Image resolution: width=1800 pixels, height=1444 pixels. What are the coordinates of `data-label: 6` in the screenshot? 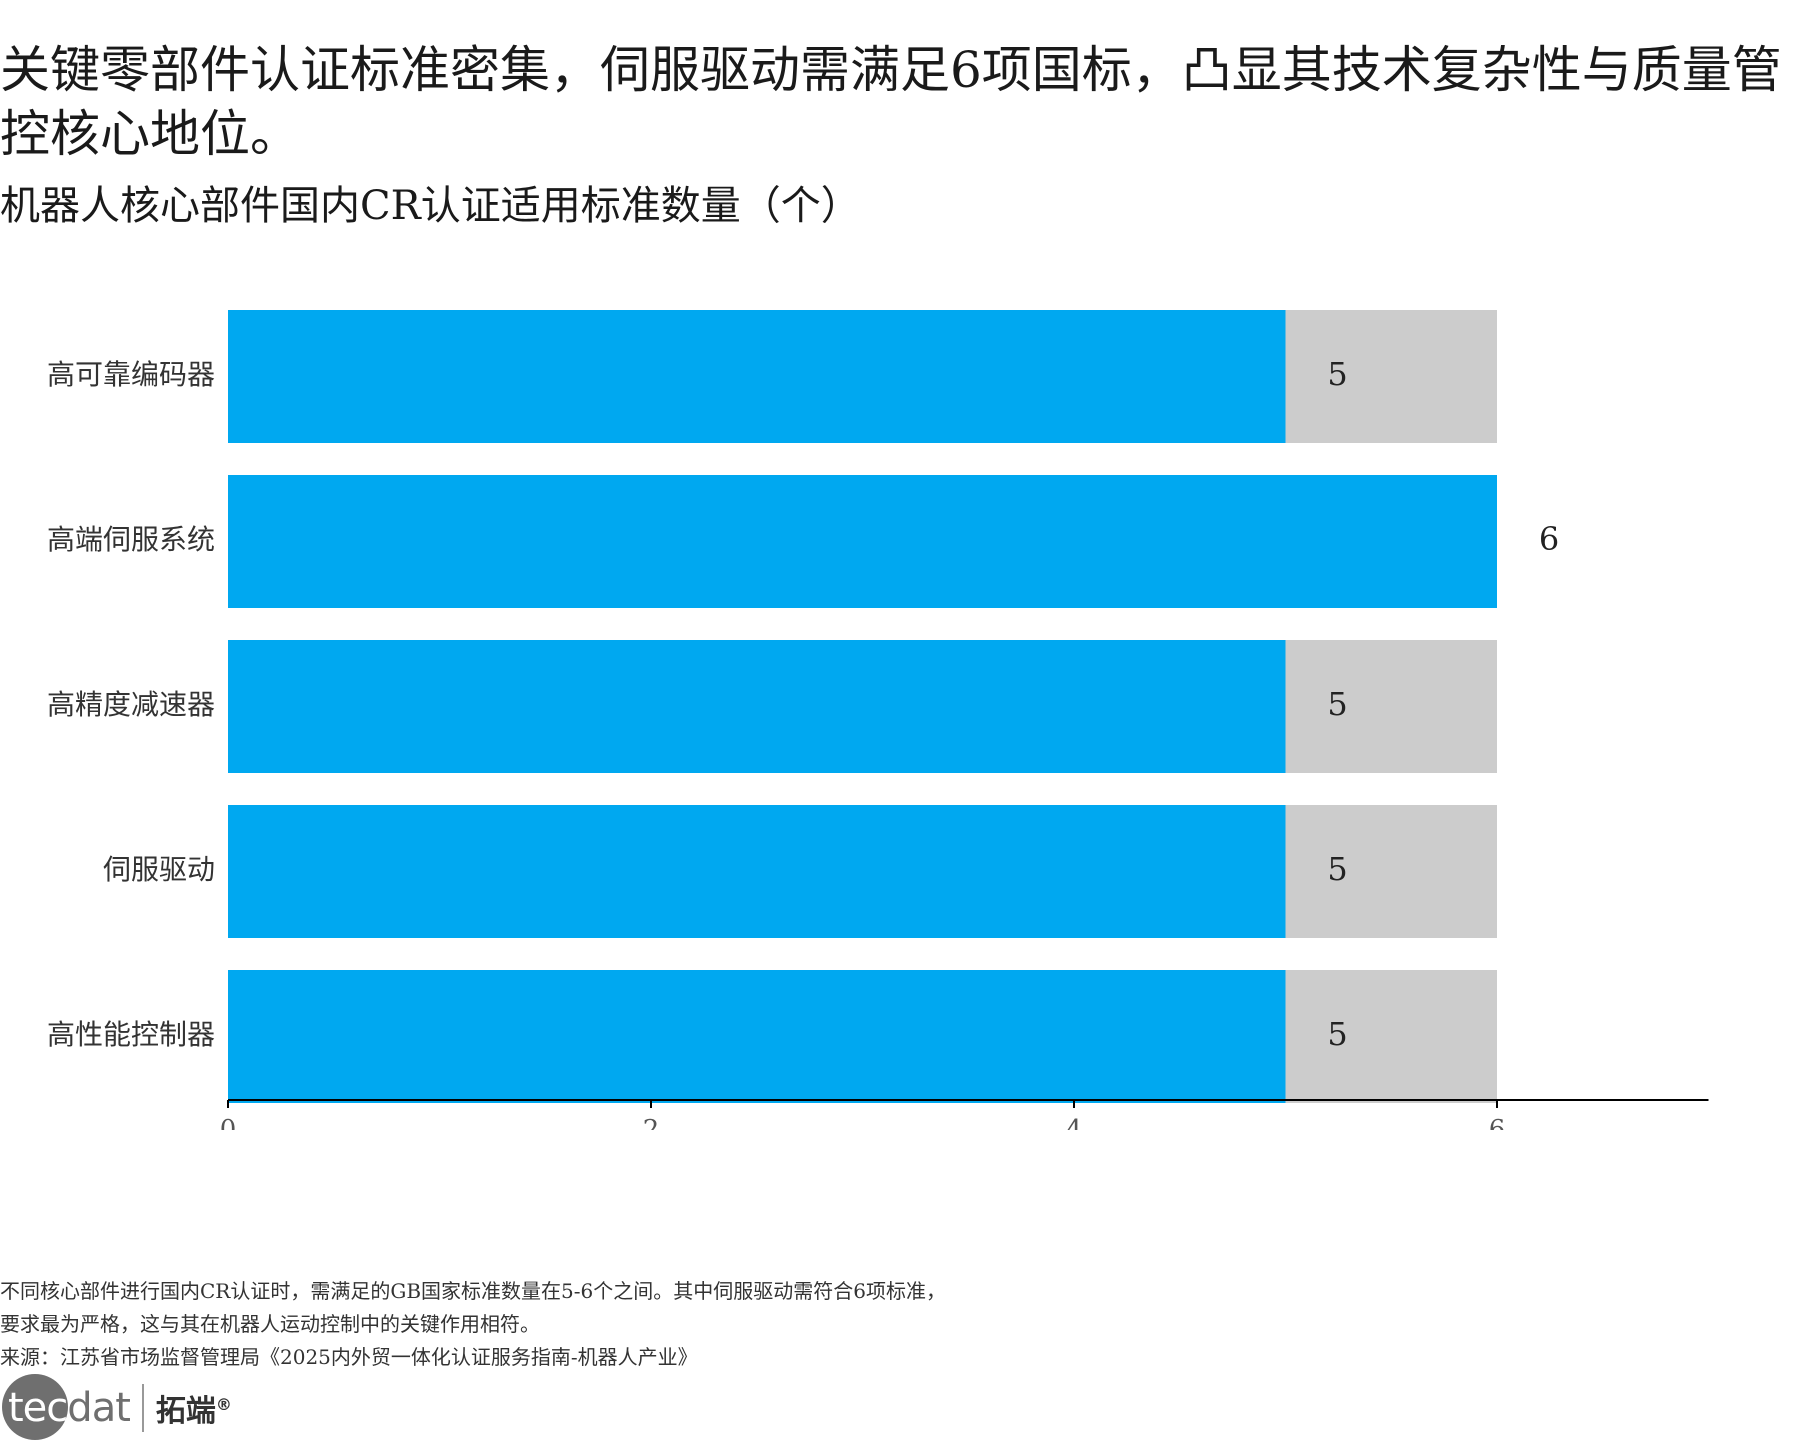 It's located at (1549, 539).